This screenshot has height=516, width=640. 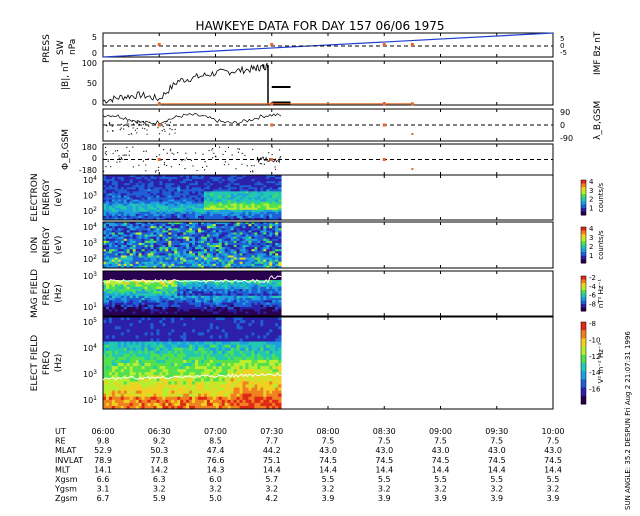 What do you see at coordinates (593, 296) in the screenshot?
I see `colorbar-tick: -6` at bounding box center [593, 296].